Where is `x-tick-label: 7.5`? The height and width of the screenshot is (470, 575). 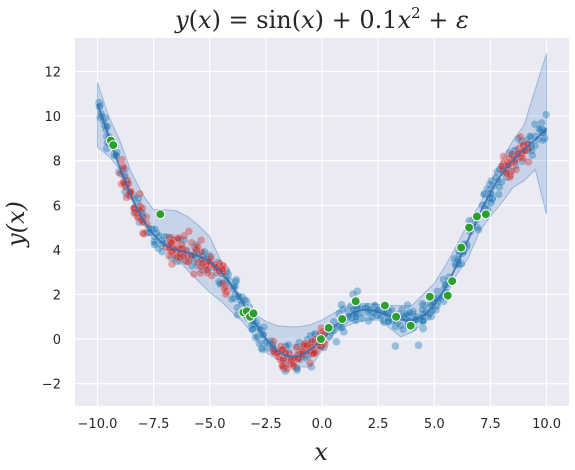 x-tick-label: 7.5 is located at coordinates (490, 424).